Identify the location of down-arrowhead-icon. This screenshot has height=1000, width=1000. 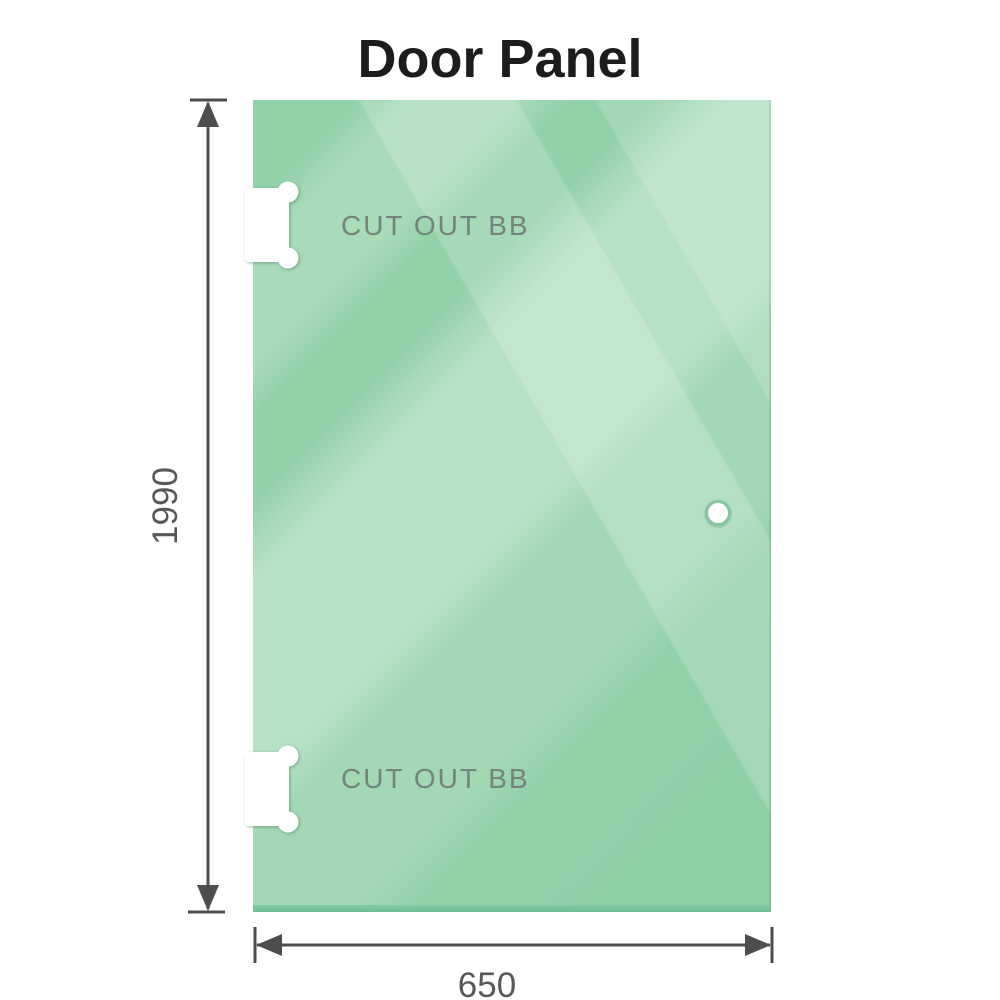
(208, 898).